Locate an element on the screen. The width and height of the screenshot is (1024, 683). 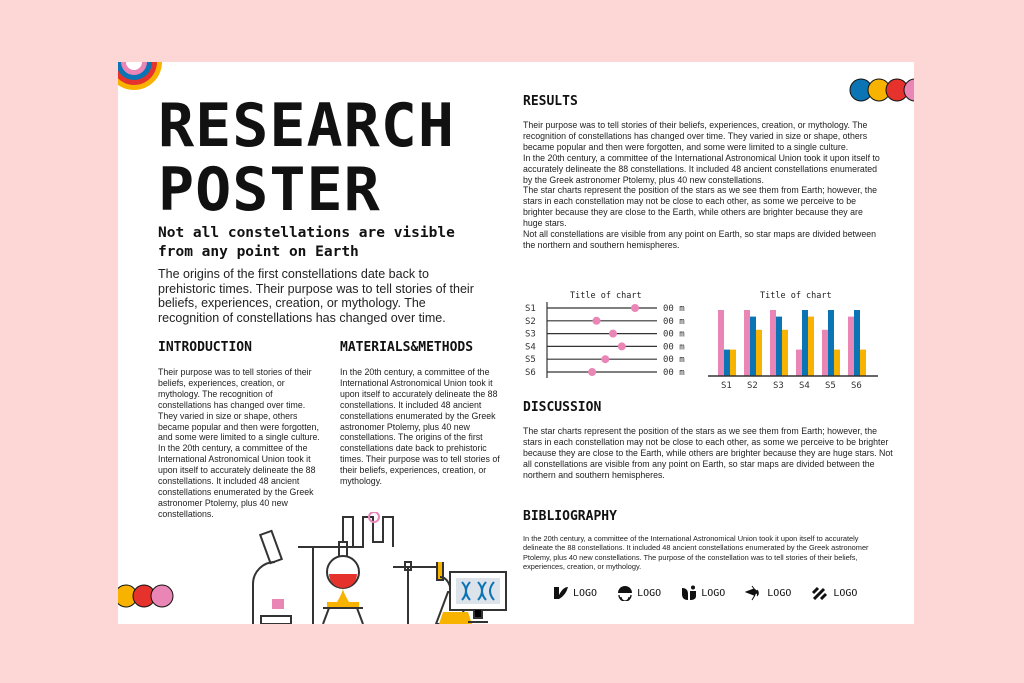
bird-logo-icon is located at coordinates (752, 593).